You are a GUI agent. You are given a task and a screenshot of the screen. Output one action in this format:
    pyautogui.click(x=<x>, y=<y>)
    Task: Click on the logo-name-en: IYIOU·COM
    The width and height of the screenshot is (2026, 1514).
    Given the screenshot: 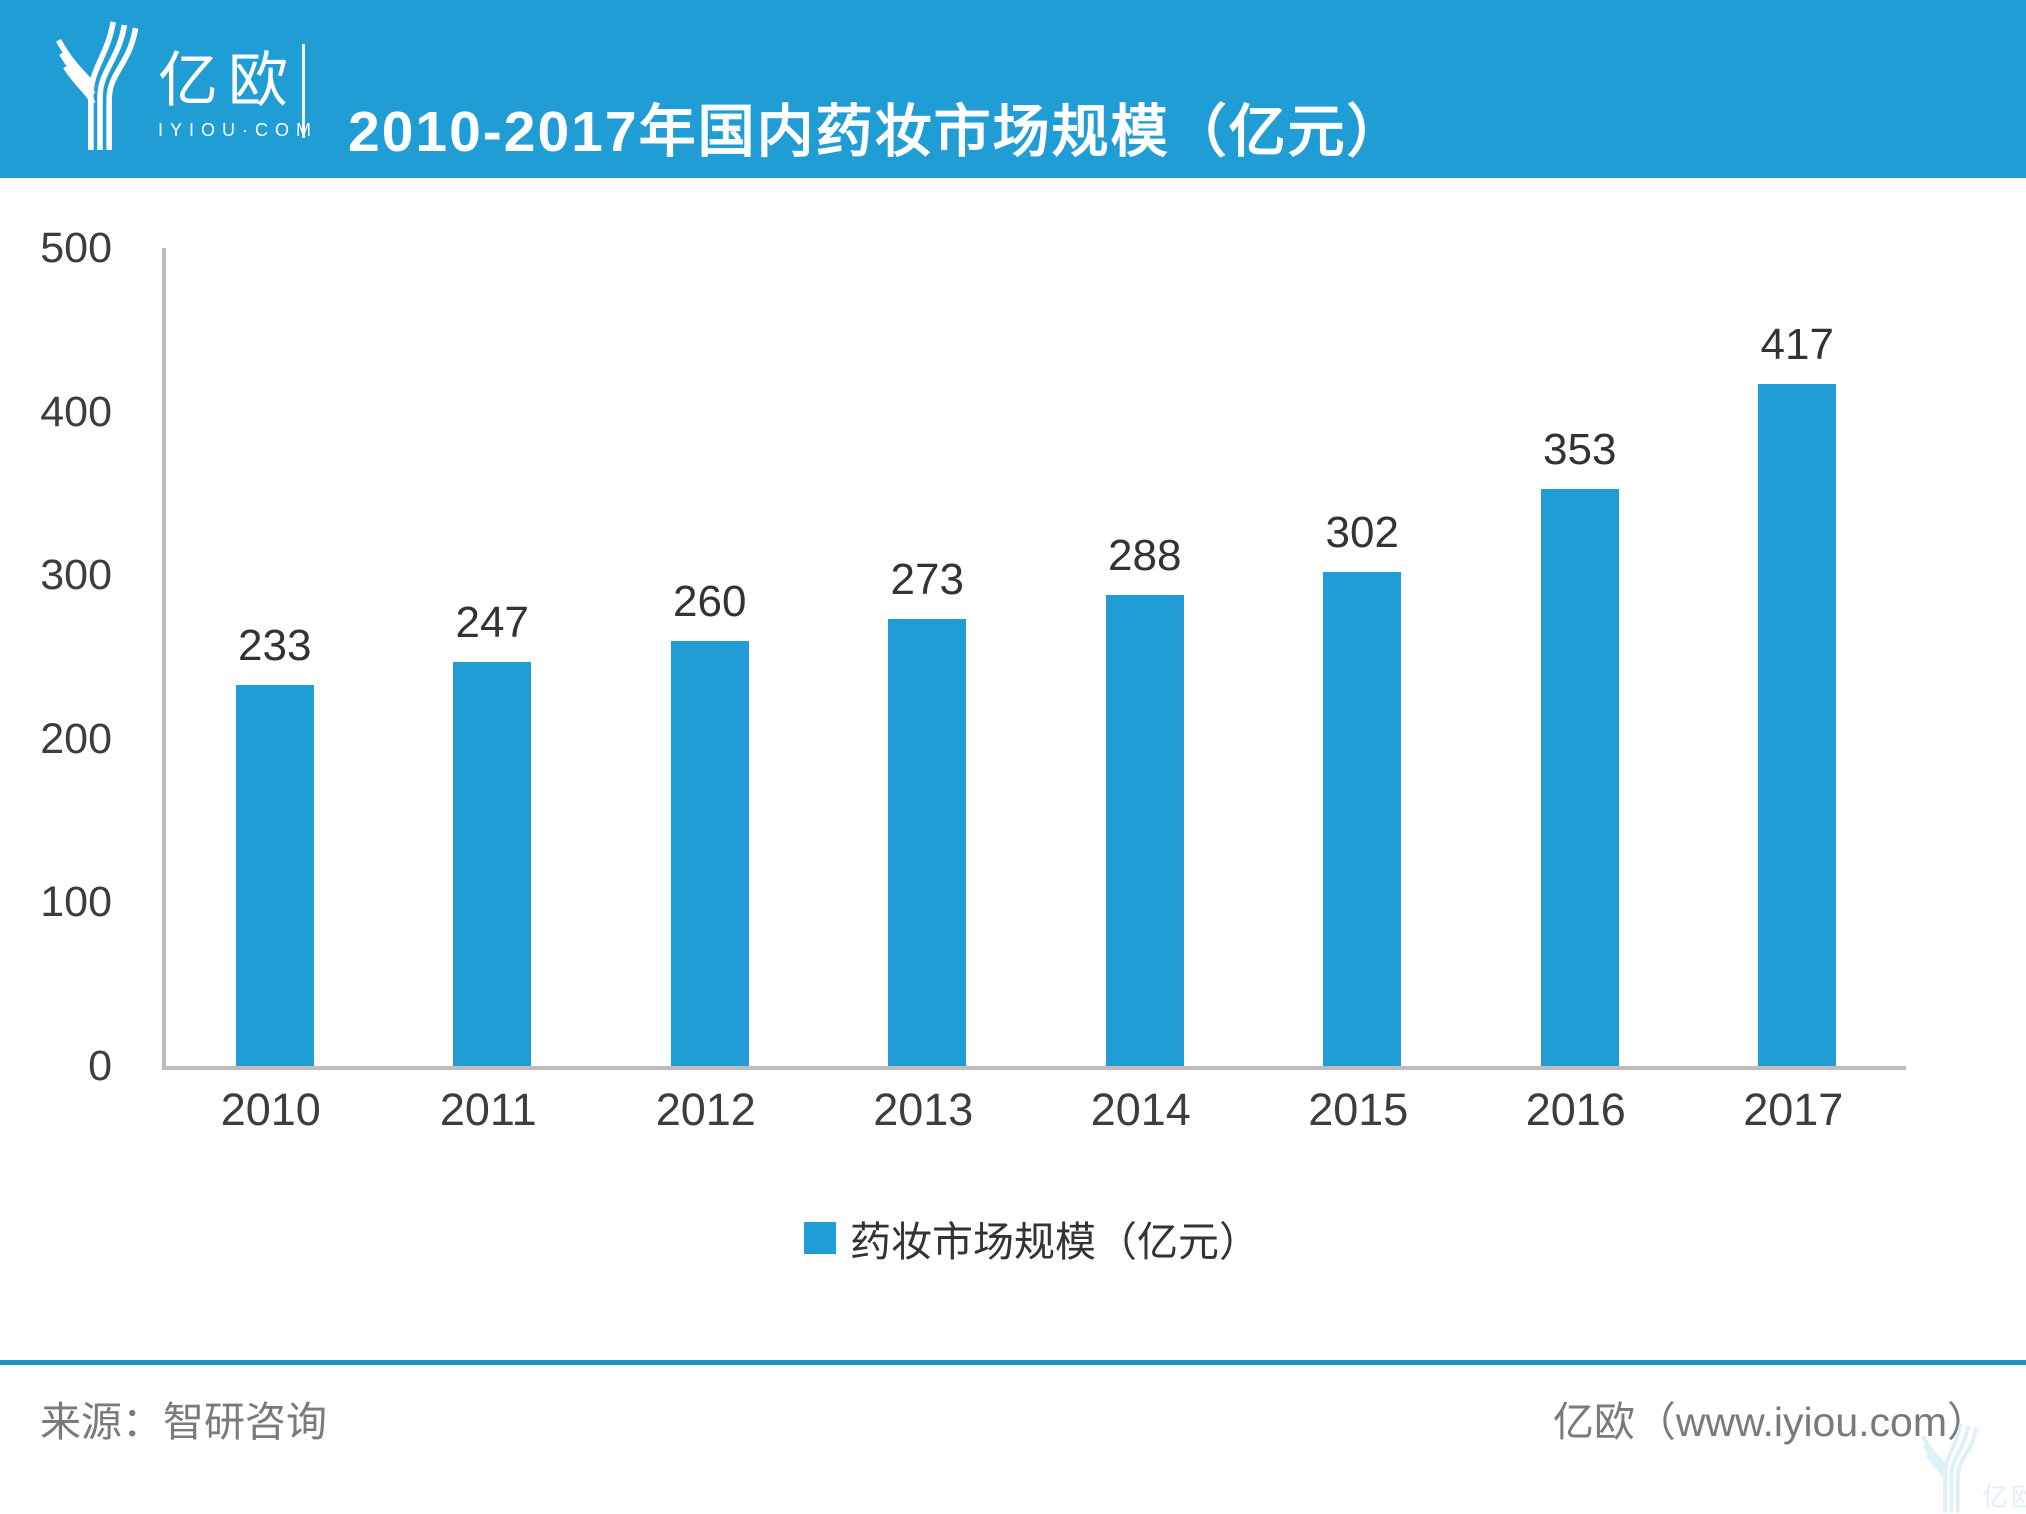 What is the action you would take?
    pyautogui.click(x=238, y=130)
    